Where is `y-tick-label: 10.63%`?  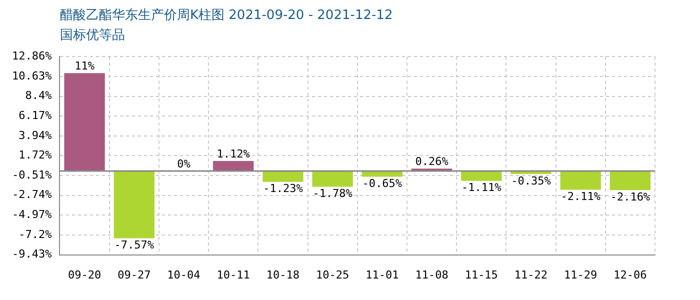 y-tick-label: 10.63% is located at coordinates (32, 75).